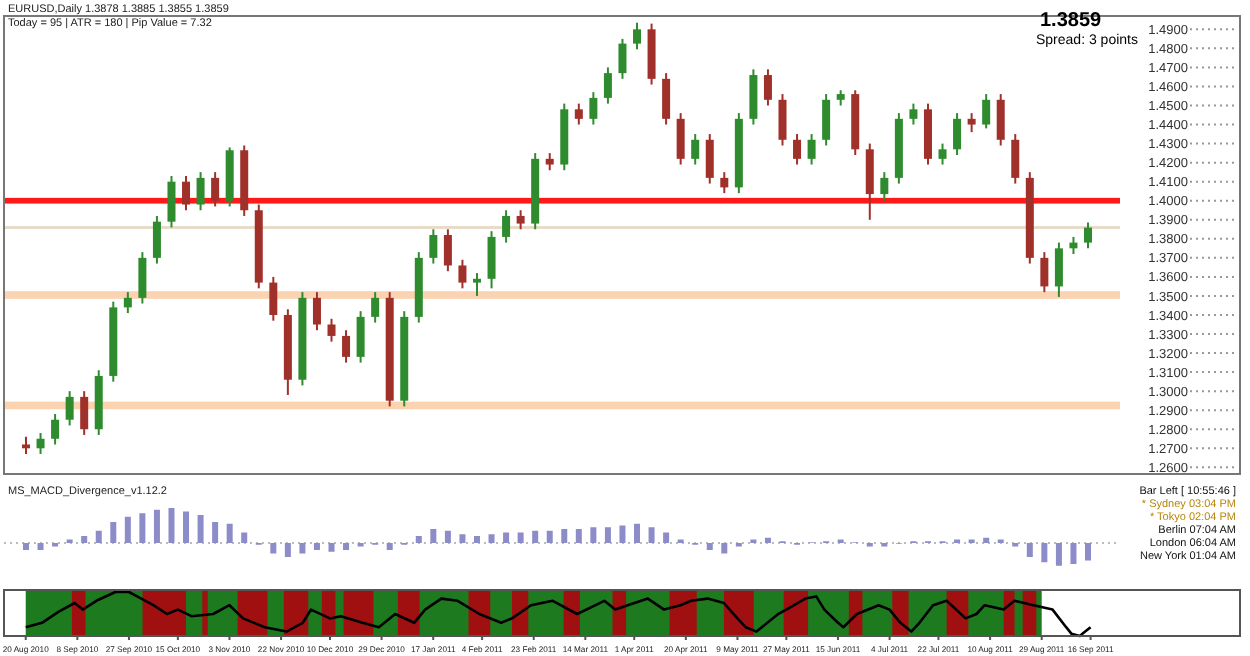 The width and height of the screenshot is (1250, 656). I want to click on annotation: 1.3859, so click(1071, 21).